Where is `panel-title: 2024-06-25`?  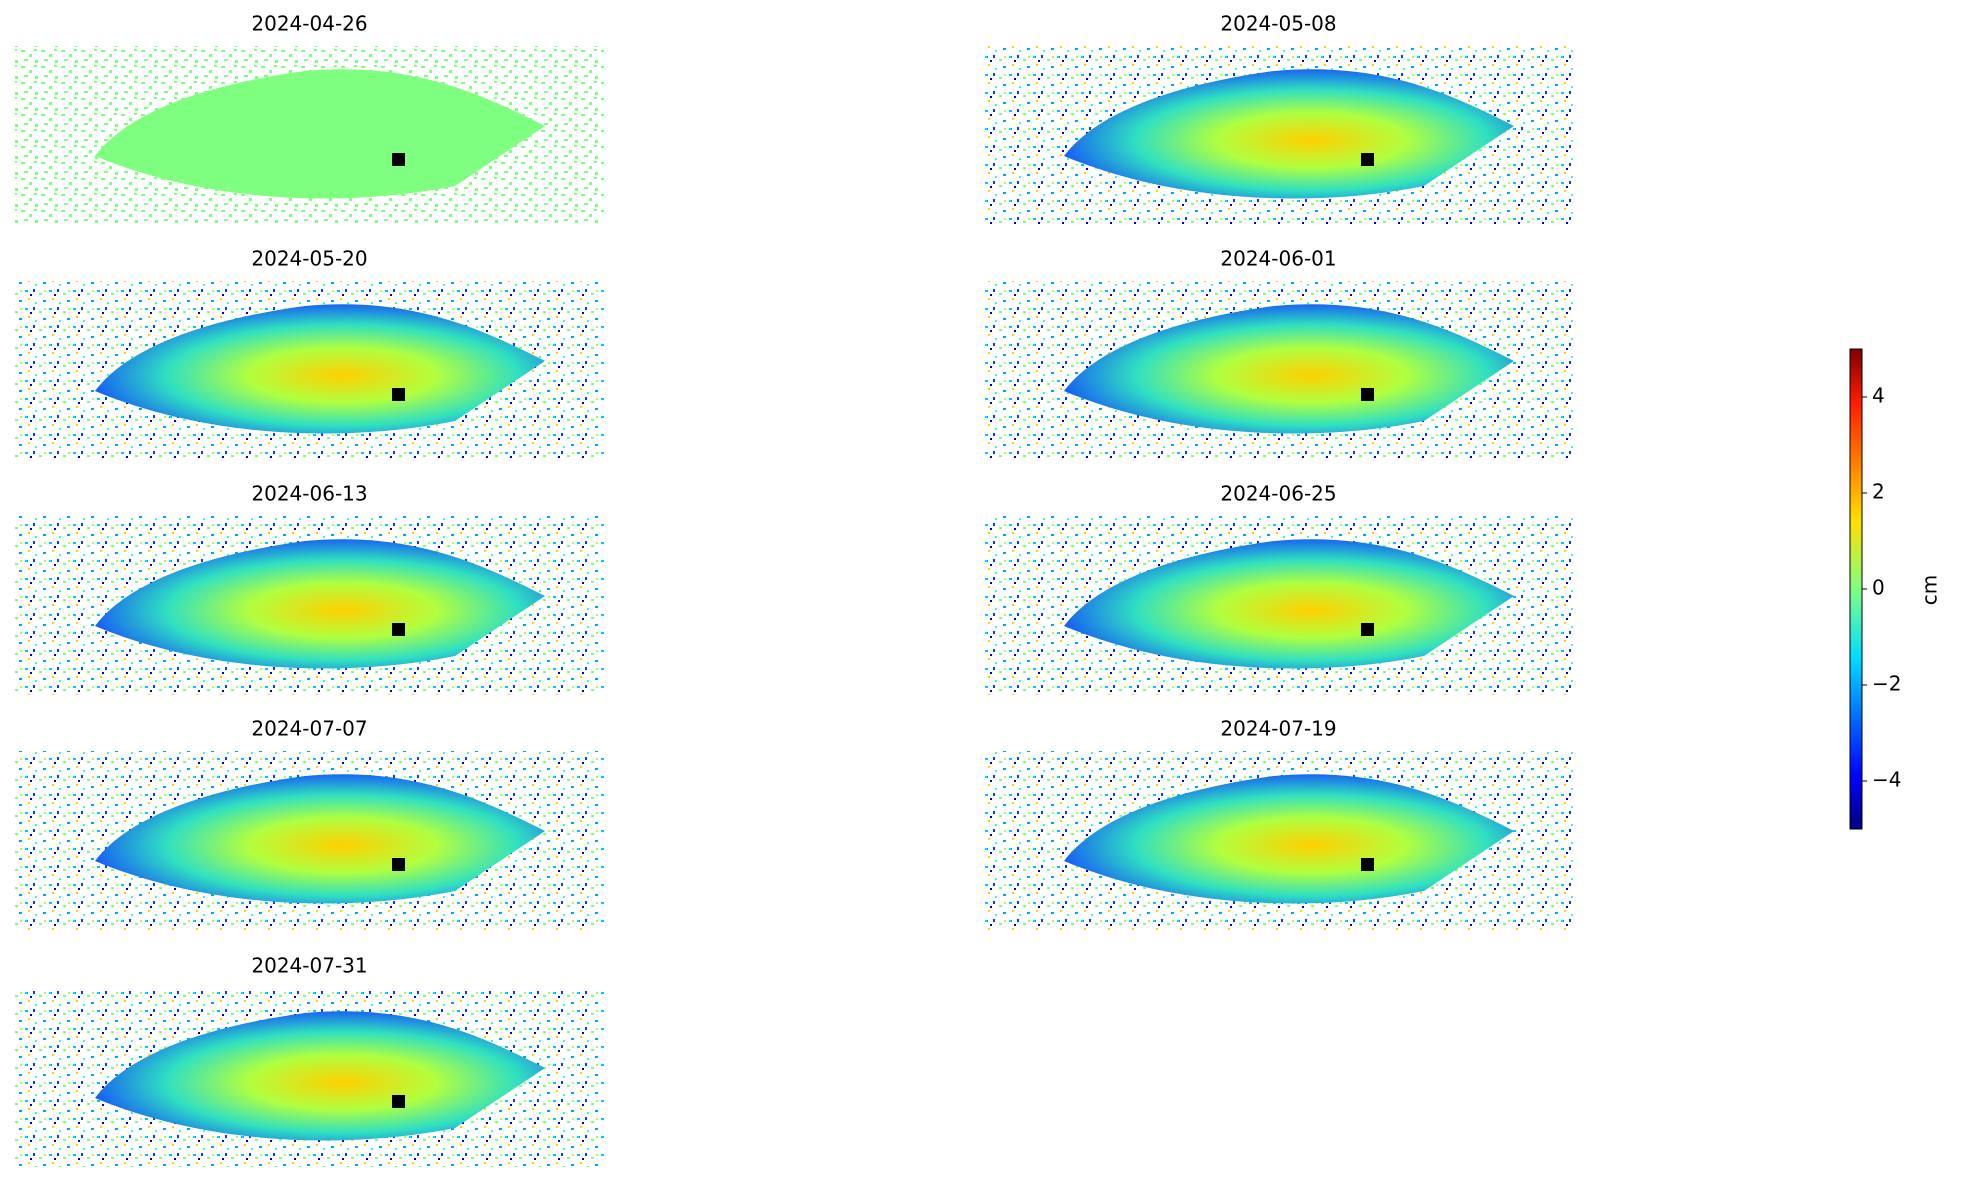 panel-title: 2024-06-25 is located at coordinates (1278, 494).